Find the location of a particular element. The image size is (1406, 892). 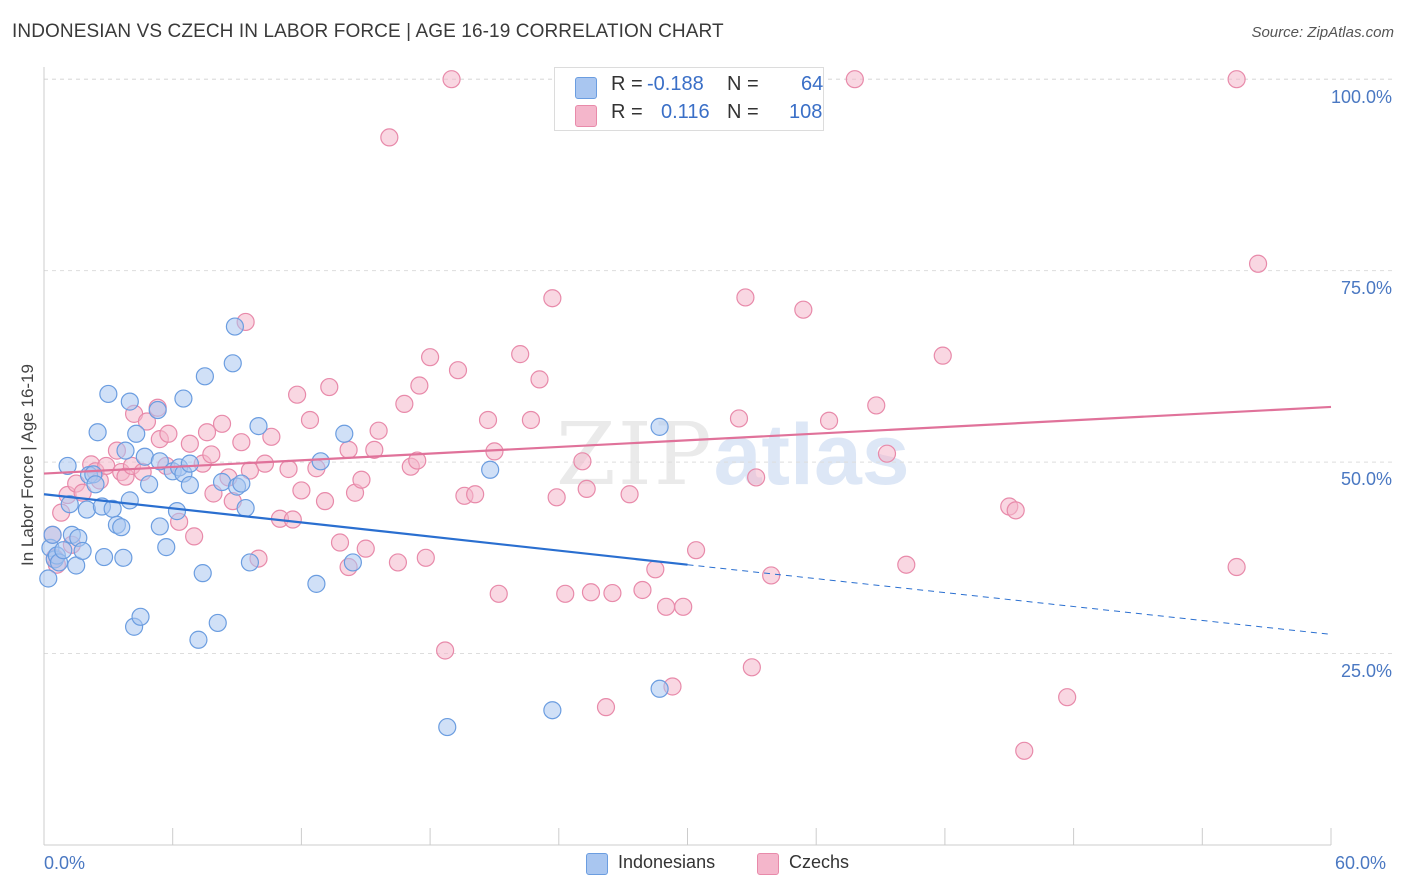

blue-swatch is located at coordinates (586, 88).